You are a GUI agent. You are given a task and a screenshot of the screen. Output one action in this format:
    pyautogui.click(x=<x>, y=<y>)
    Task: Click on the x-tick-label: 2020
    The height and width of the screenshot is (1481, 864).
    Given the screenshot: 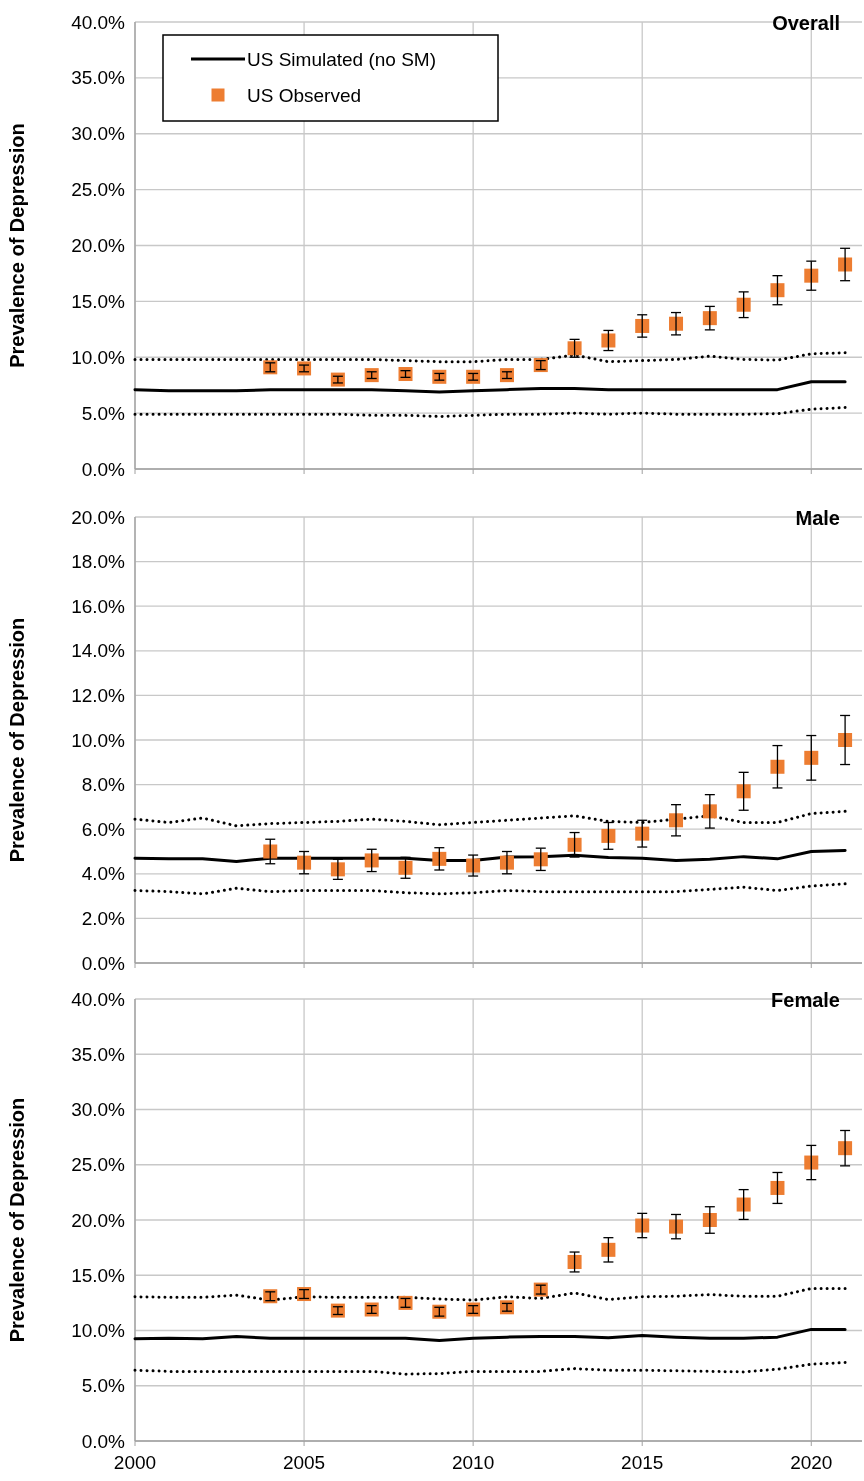 What is the action you would take?
    pyautogui.click(x=811, y=1462)
    